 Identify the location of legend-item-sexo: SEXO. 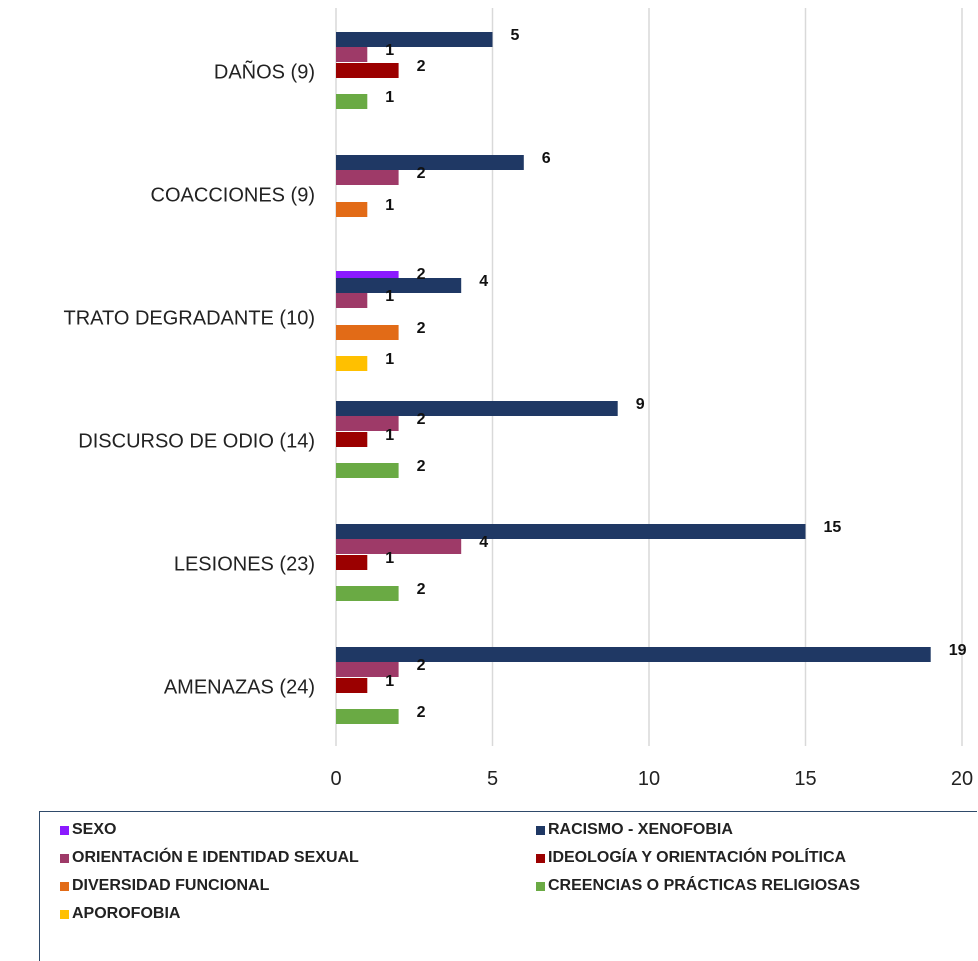
(88, 830).